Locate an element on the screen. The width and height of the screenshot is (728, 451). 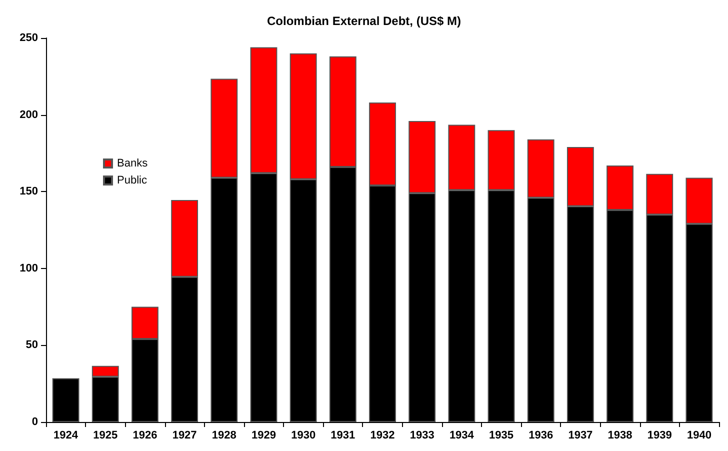
y-tick-label: 0 is located at coordinates (35, 422).